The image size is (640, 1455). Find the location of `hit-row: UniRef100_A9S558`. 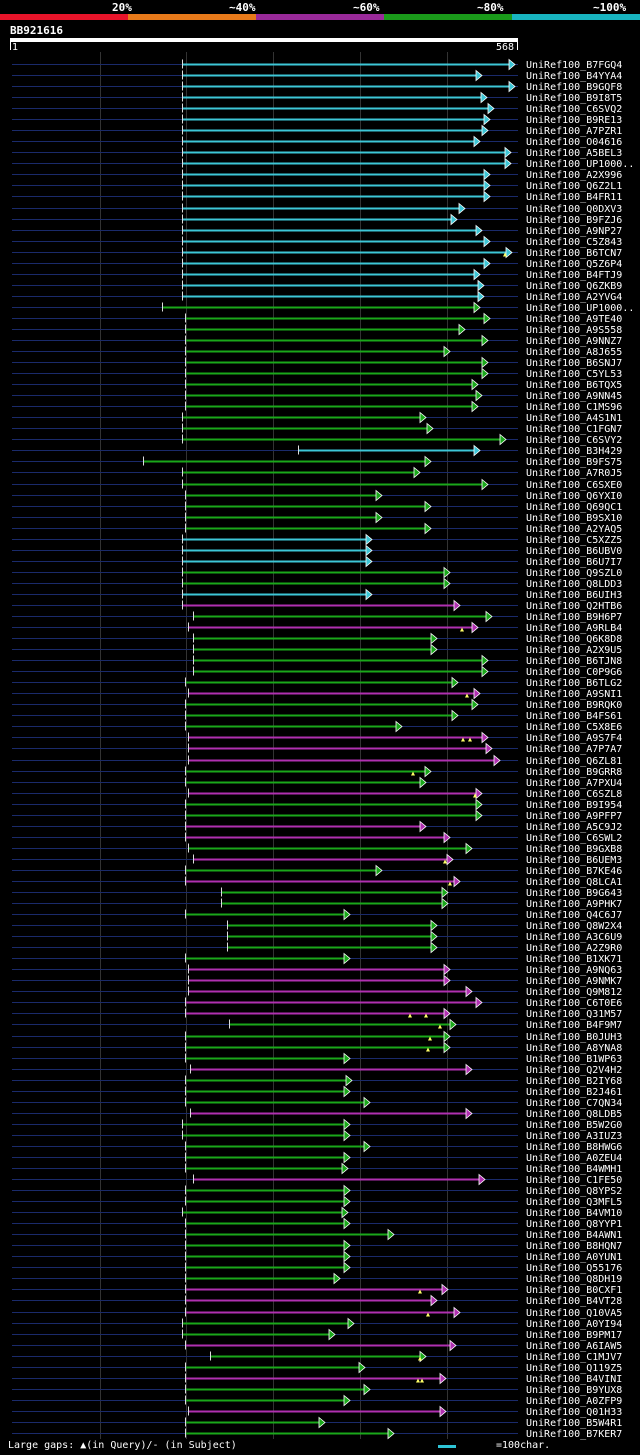

hit-row: UniRef100_A9S558 is located at coordinates (317, 330).